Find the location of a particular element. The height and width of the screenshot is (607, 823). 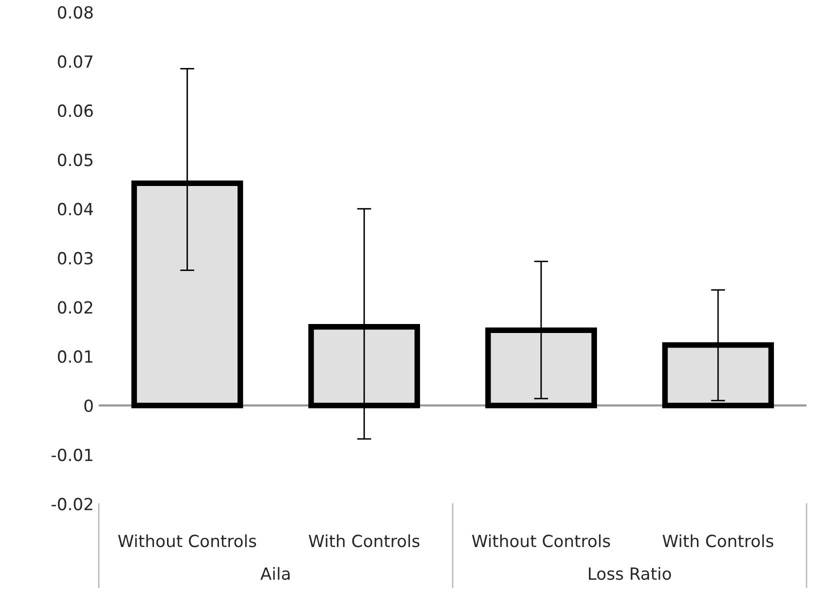

y-tick-label: -0.01 is located at coordinates (72, 455).